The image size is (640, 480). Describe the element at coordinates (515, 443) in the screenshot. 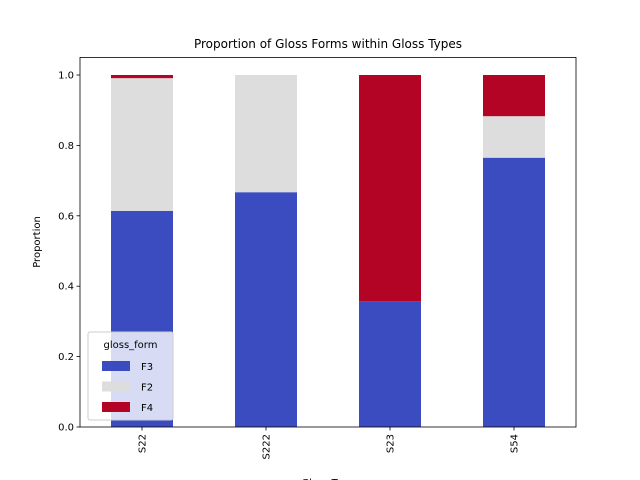

I see `x-tick-label: S54` at that location.